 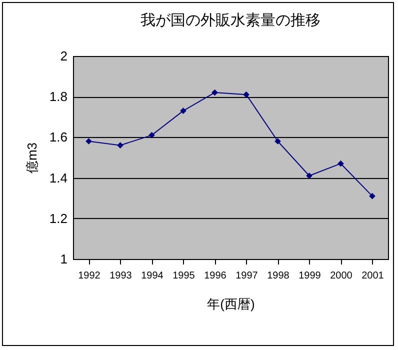 I want to click on y-tick-label: 1.2, so click(x=58, y=218).